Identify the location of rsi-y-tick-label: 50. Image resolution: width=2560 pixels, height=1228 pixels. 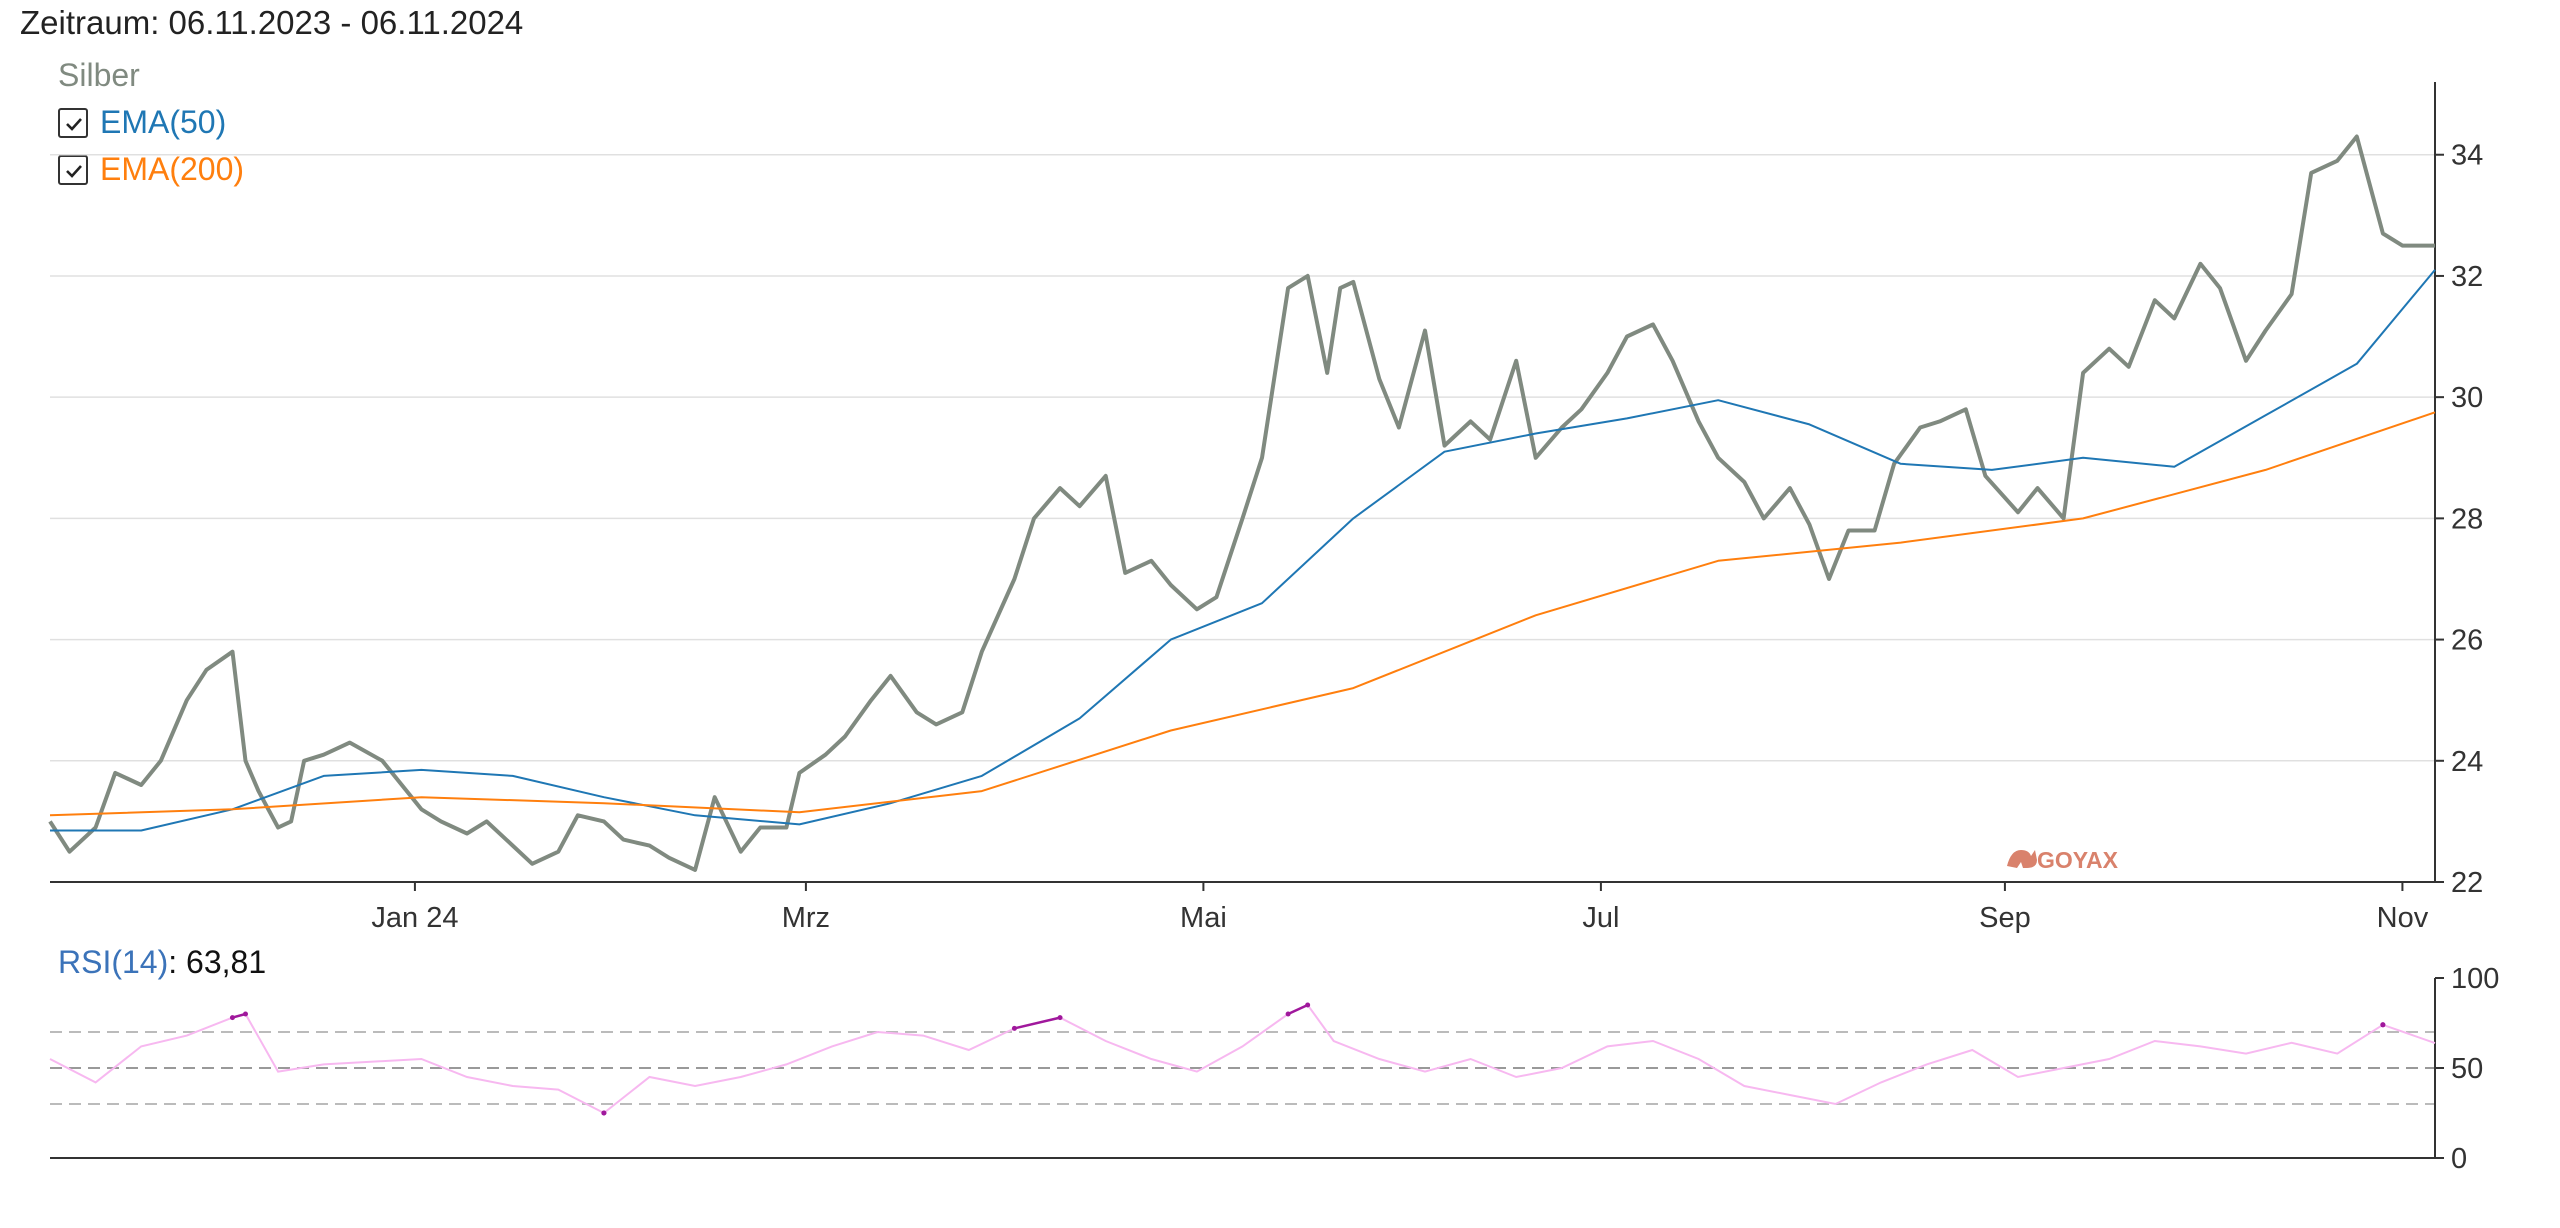
(2467, 1069).